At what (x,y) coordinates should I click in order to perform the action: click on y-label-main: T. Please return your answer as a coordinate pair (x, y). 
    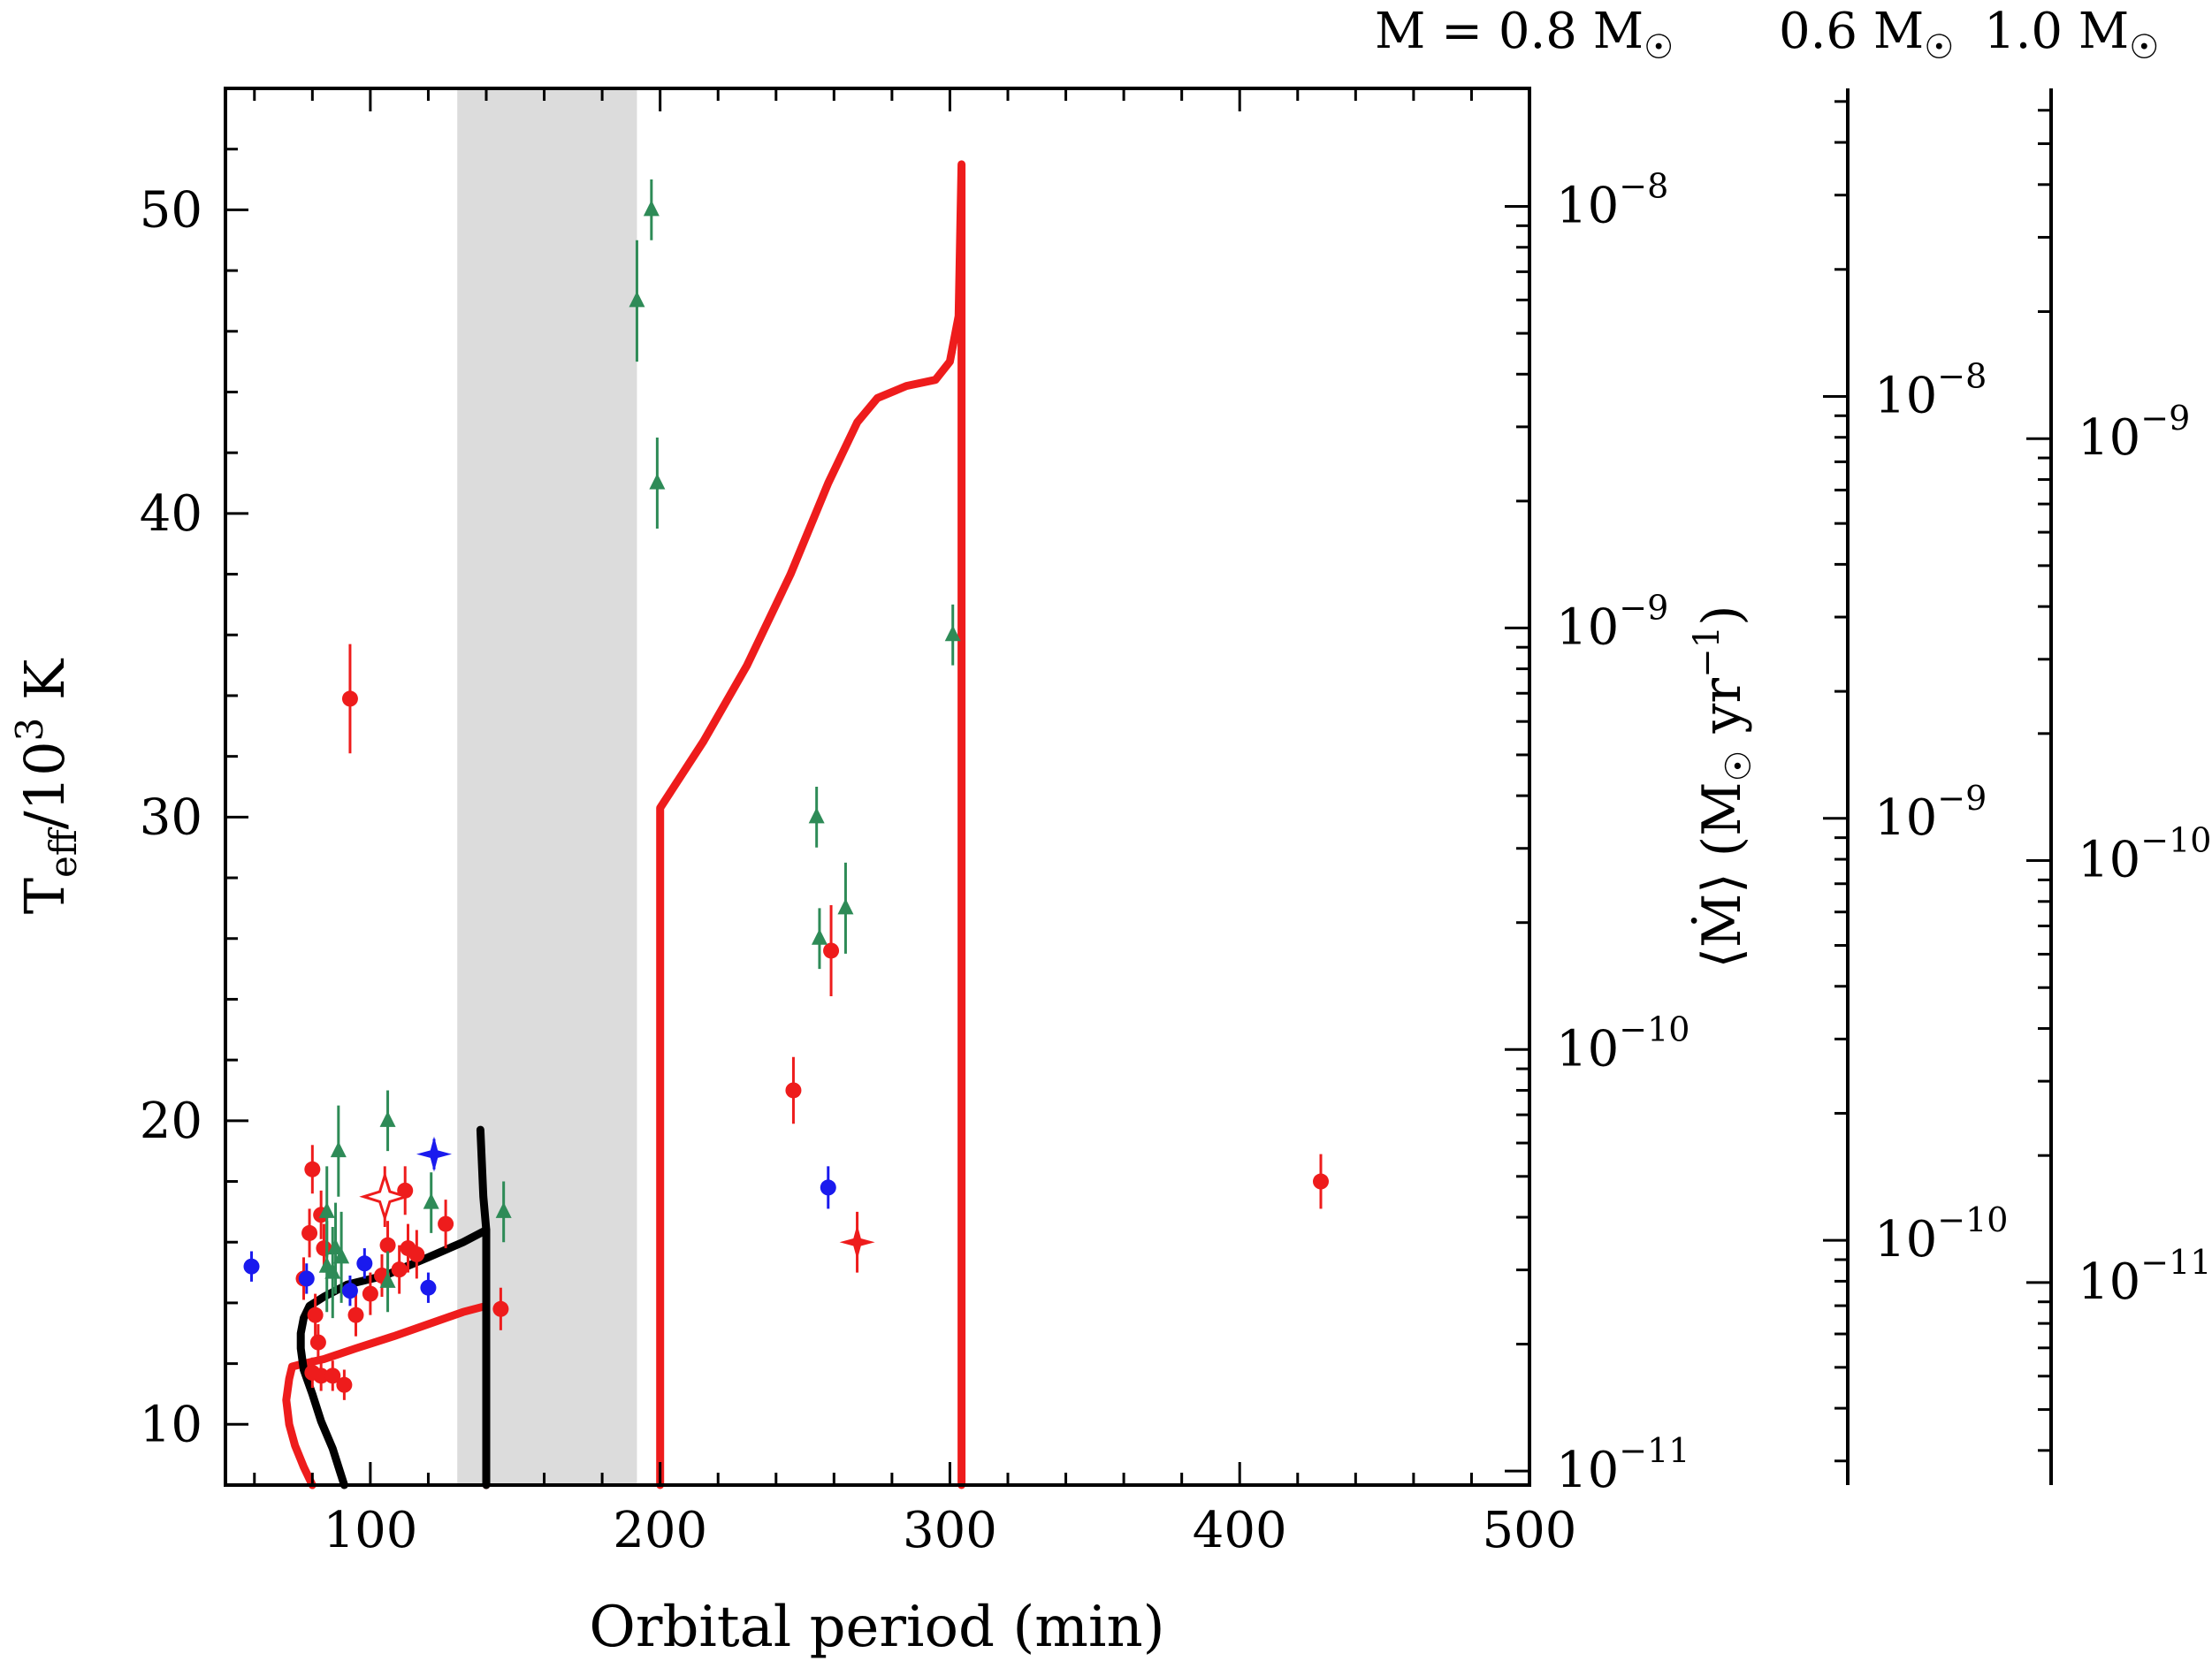
    Looking at the image, I should click on (44, 896).